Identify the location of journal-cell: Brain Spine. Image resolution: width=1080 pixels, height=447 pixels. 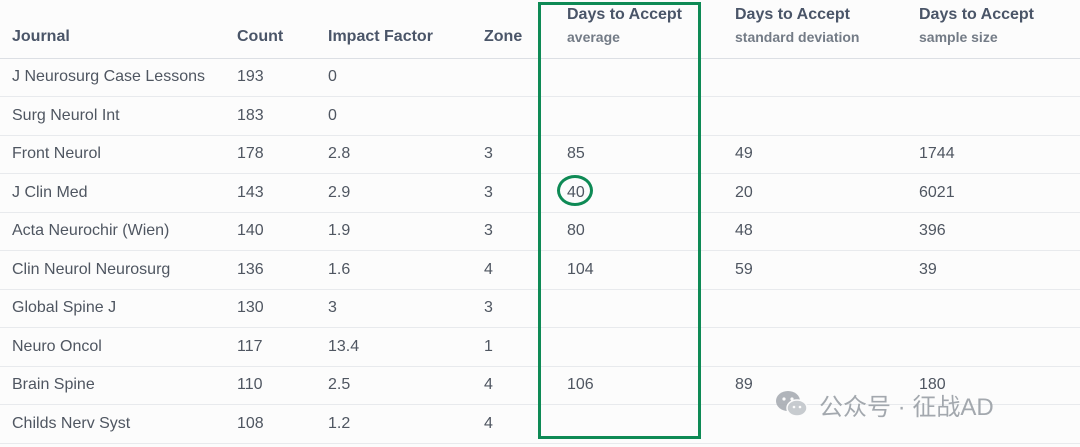
(53, 384).